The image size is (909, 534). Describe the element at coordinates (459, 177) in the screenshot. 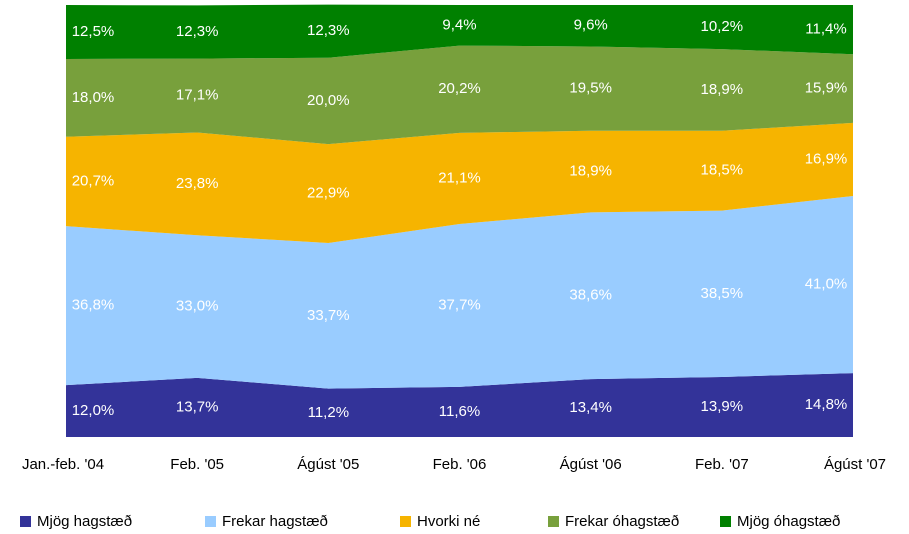

I see `value-label: 21,1%` at that location.